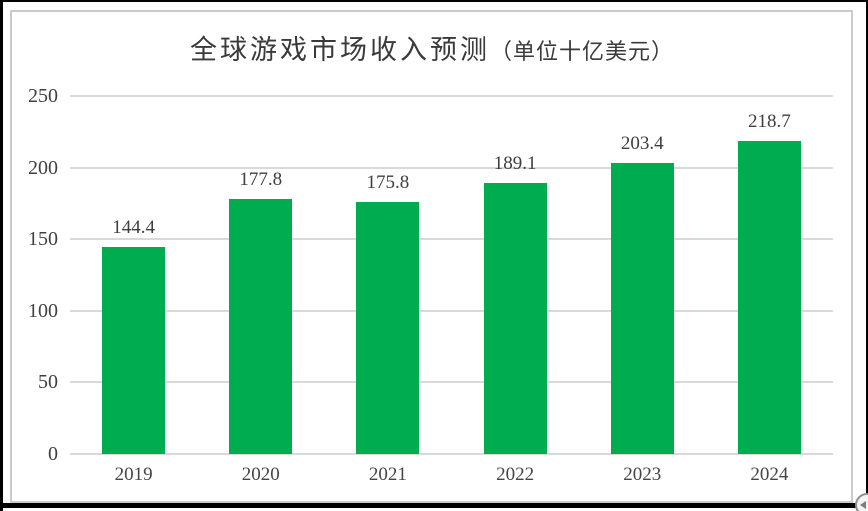 Image resolution: width=868 pixels, height=511 pixels. What do you see at coordinates (339, 50) in the screenshot?
I see `chart-title-main: 全球游戏市场收入预测` at bounding box center [339, 50].